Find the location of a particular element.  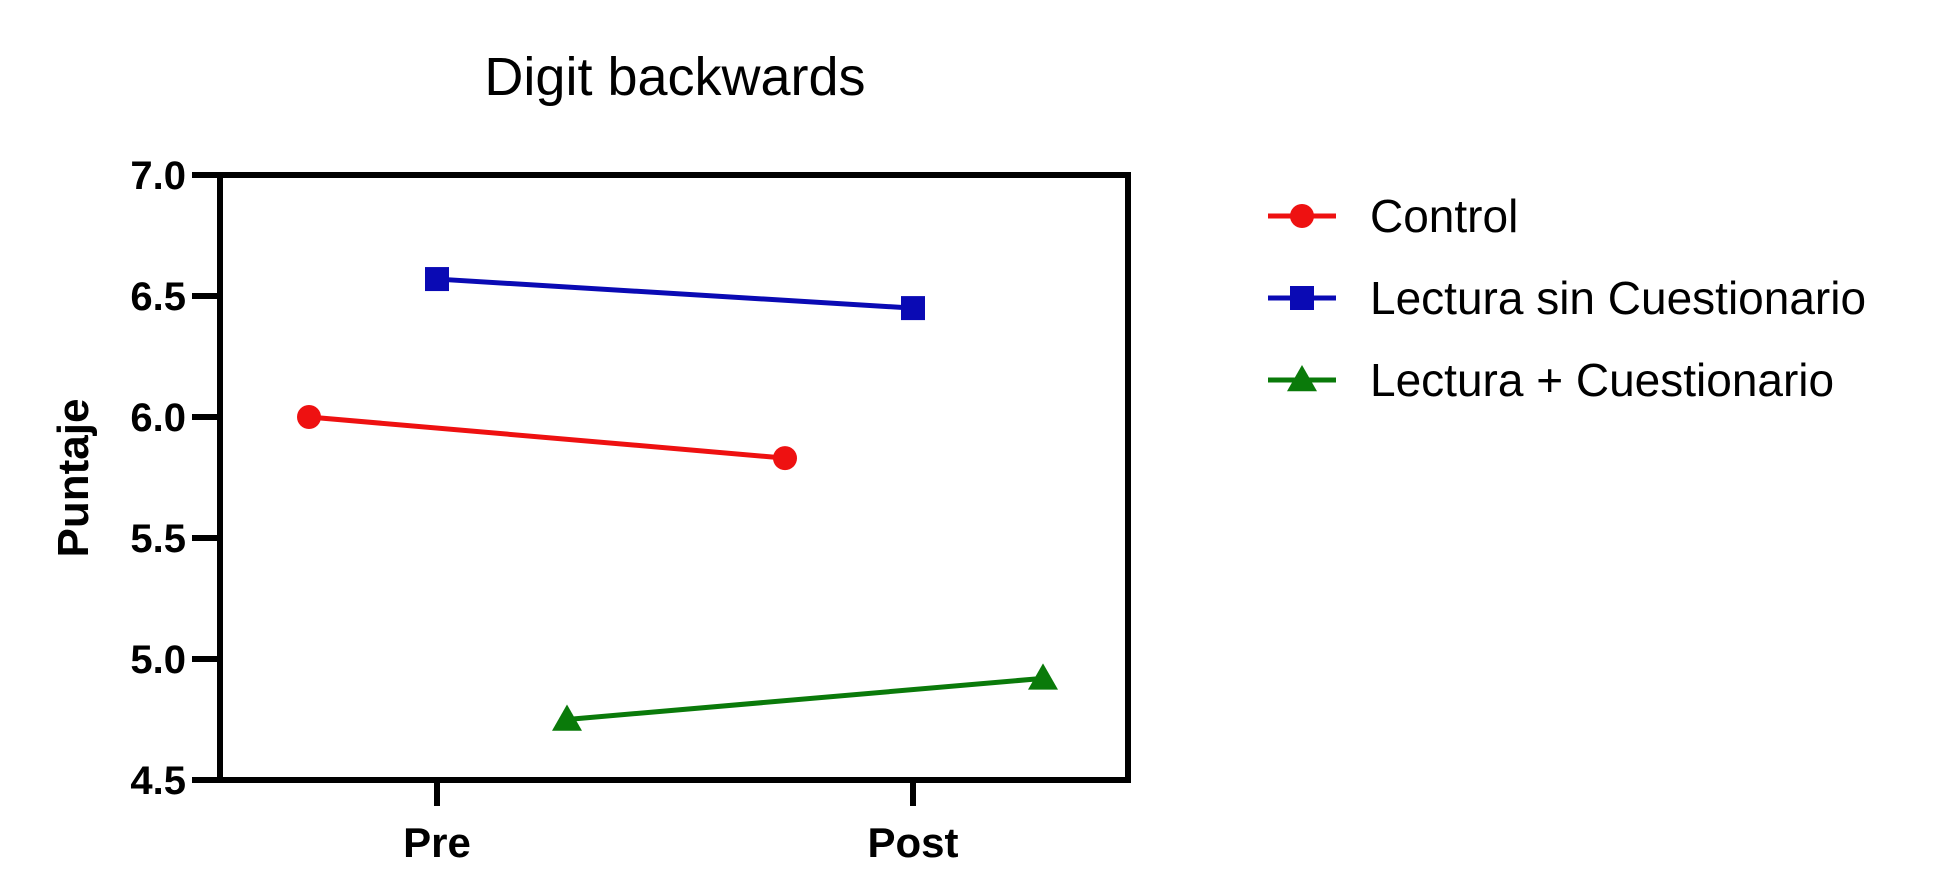

y-axis-label: Puntaje is located at coordinates (73, 478).